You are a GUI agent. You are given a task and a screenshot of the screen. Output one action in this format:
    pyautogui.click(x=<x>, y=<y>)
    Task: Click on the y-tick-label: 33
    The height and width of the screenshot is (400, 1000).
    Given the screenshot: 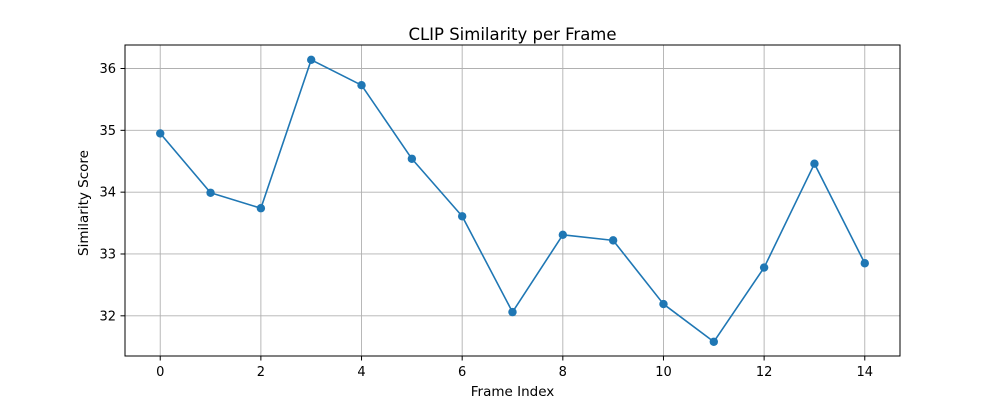 What is the action you would take?
    pyautogui.click(x=107, y=254)
    